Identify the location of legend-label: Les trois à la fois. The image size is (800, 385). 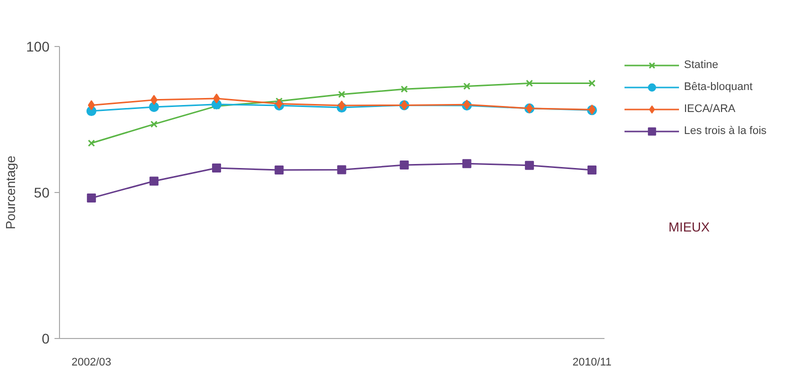
(725, 131).